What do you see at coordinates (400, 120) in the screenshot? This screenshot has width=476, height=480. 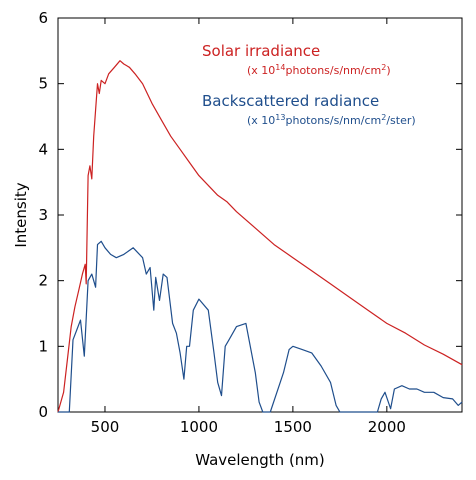 I see `legend-backscatter-unit-suffix: /ster)` at bounding box center [400, 120].